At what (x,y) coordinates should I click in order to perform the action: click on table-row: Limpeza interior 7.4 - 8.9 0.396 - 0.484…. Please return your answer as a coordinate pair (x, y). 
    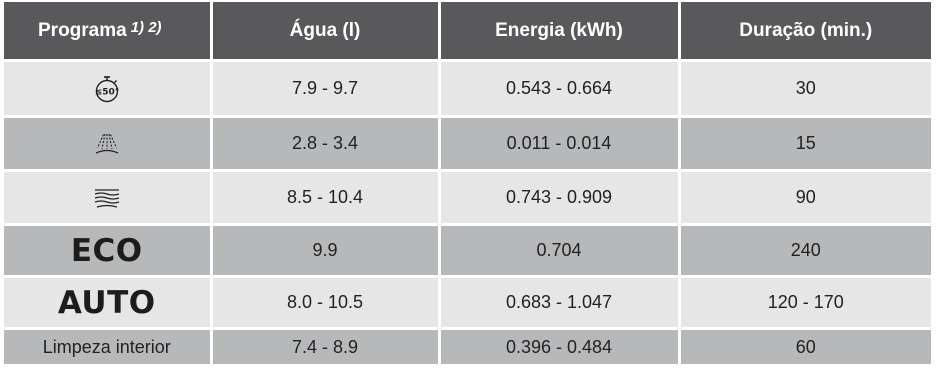
    Looking at the image, I should click on (467, 347).